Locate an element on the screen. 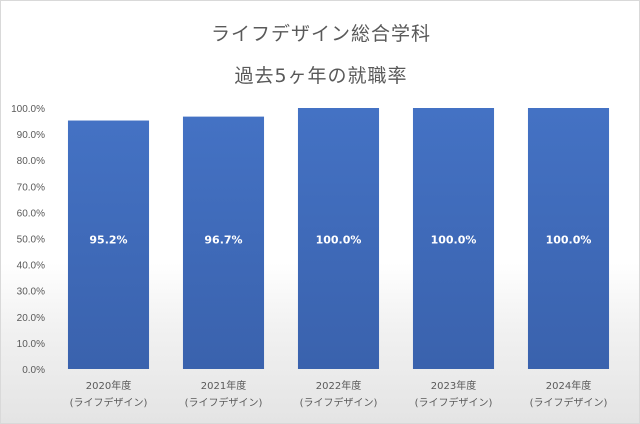  x-category-label: 2022年度 is located at coordinates (338, 385).